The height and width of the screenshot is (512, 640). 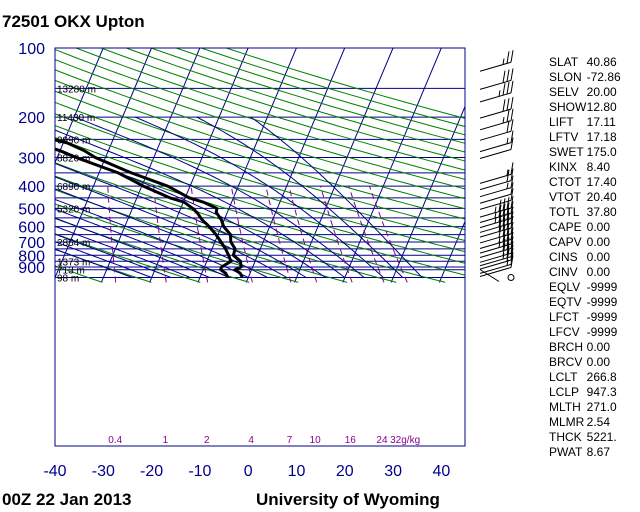 I want to click on index-row: SELV 20.00, so click(x=589, y=92).